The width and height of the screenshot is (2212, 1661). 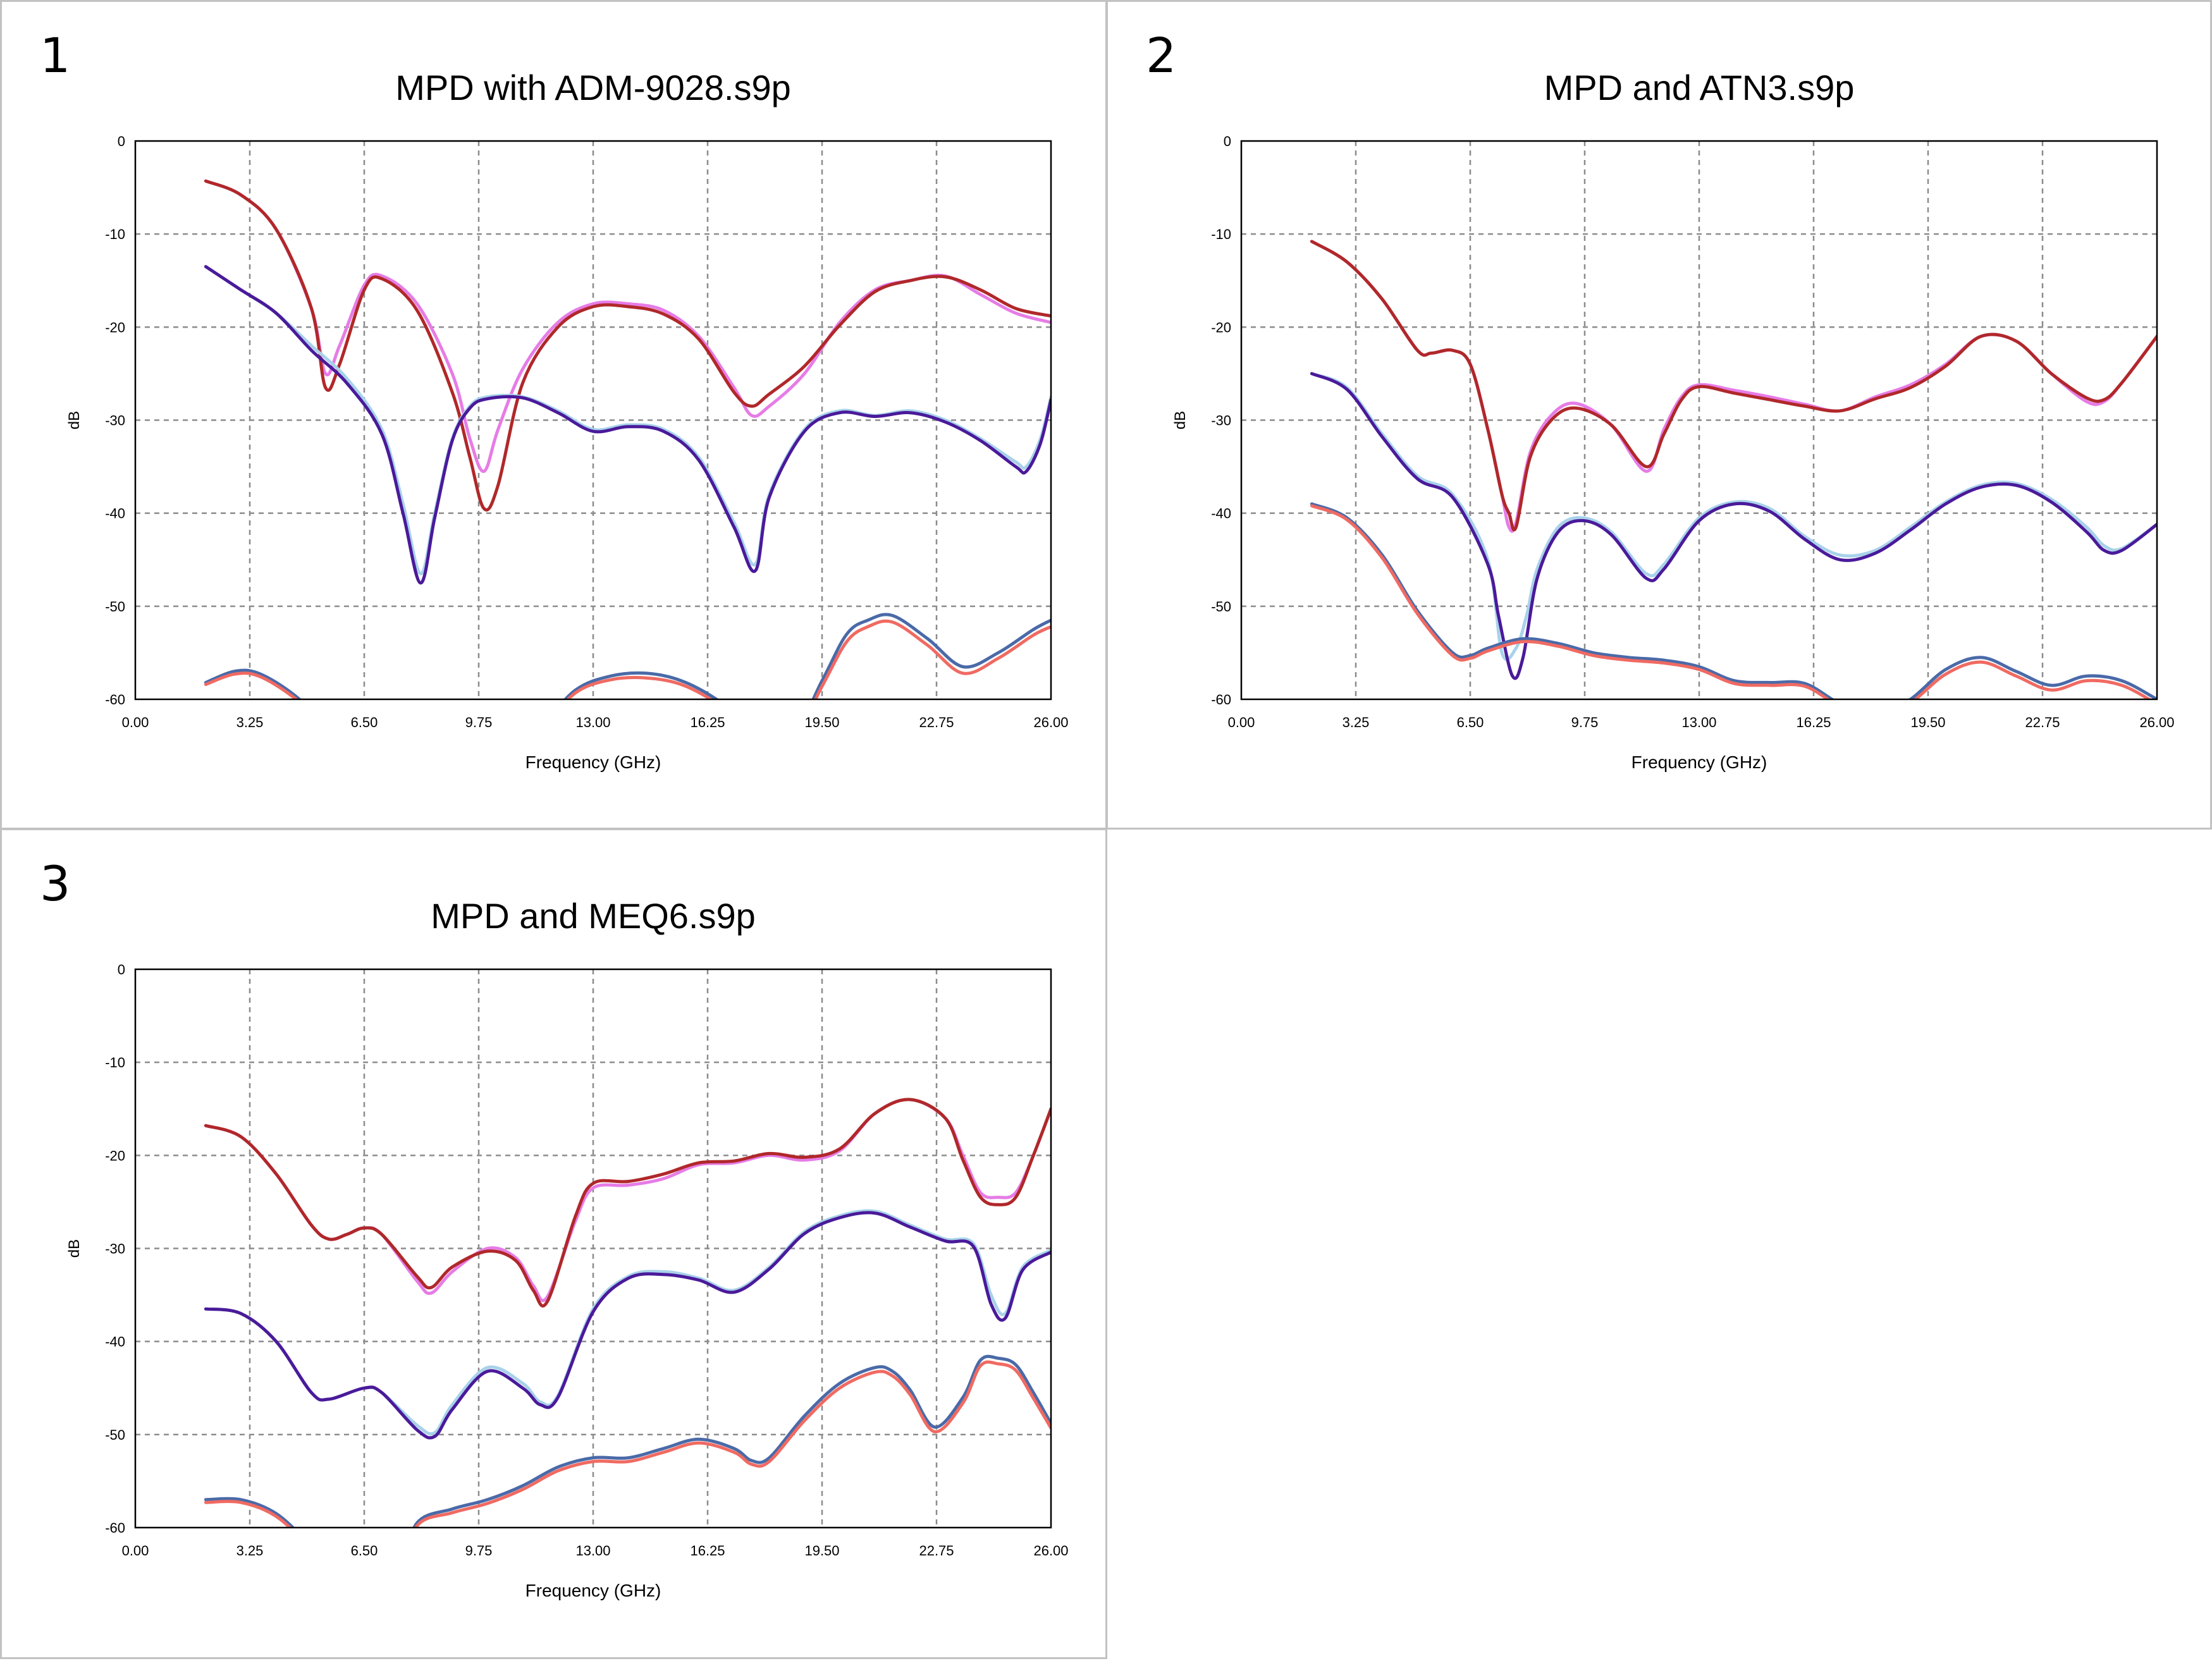 What do you see at coordinates (1162, 55) in the screenshot?
I see `panel-number: 2` at bounding box center [1162, 55].